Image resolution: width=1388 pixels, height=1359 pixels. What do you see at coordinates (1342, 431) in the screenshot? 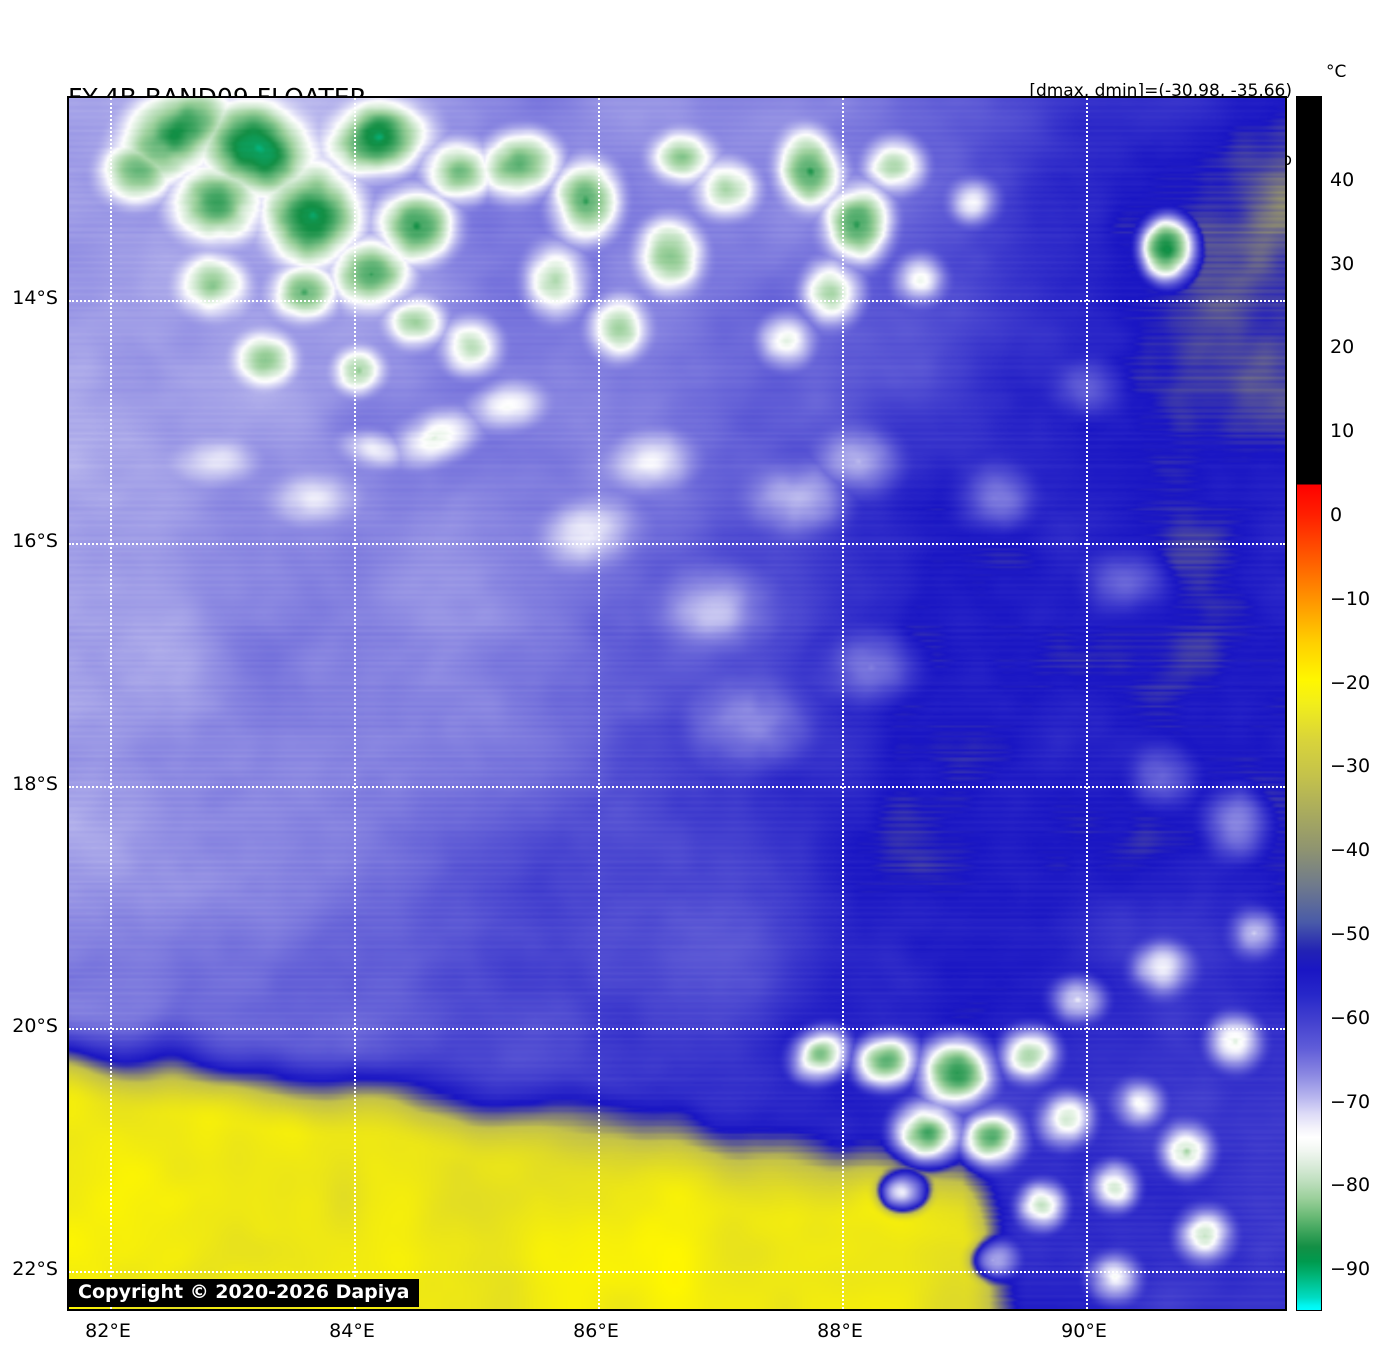
I see `colorbar-tick-label: 10` at bounding box center [1342, 431].